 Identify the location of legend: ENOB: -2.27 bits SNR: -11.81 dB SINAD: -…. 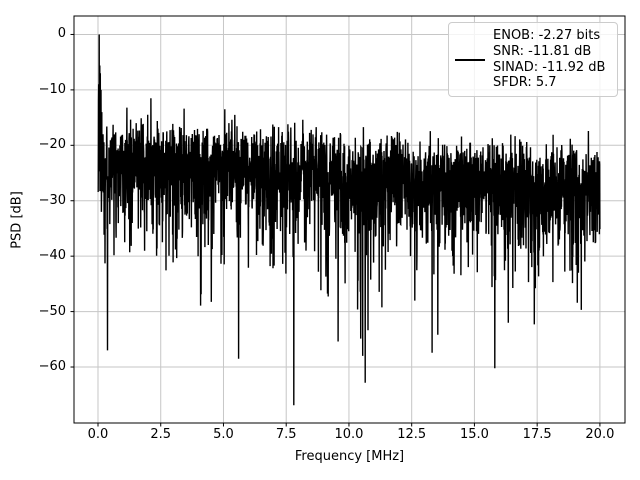
(533, 59).